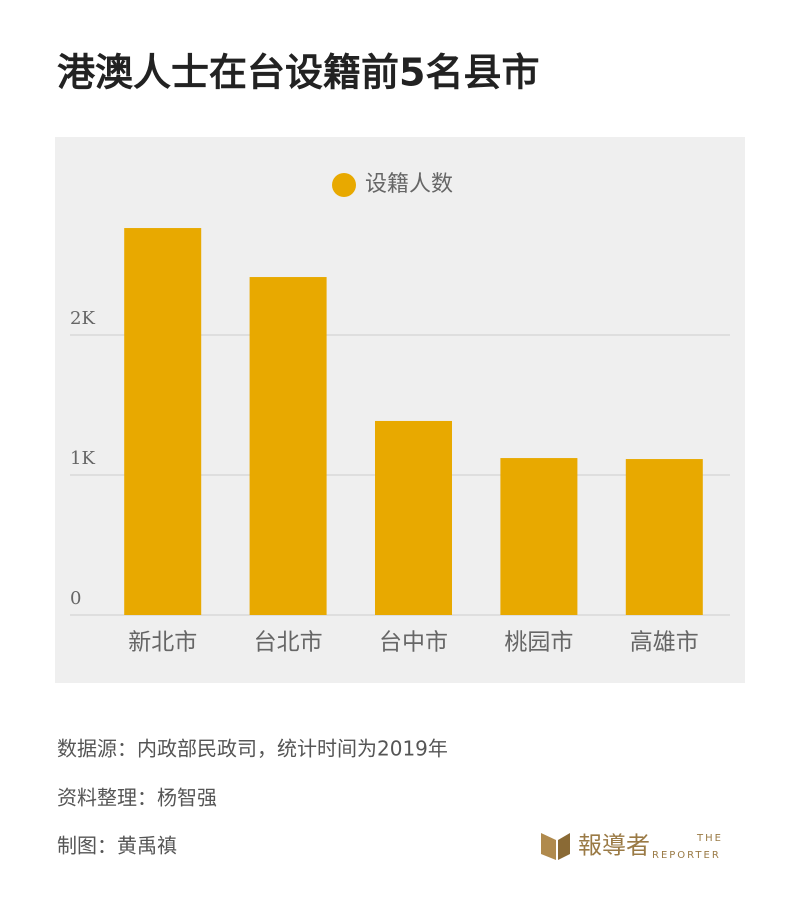  Describe the element at coordinates (117, 846) in the screenshot. I see `graphic-note: 制图：黄禹禛` at that location.